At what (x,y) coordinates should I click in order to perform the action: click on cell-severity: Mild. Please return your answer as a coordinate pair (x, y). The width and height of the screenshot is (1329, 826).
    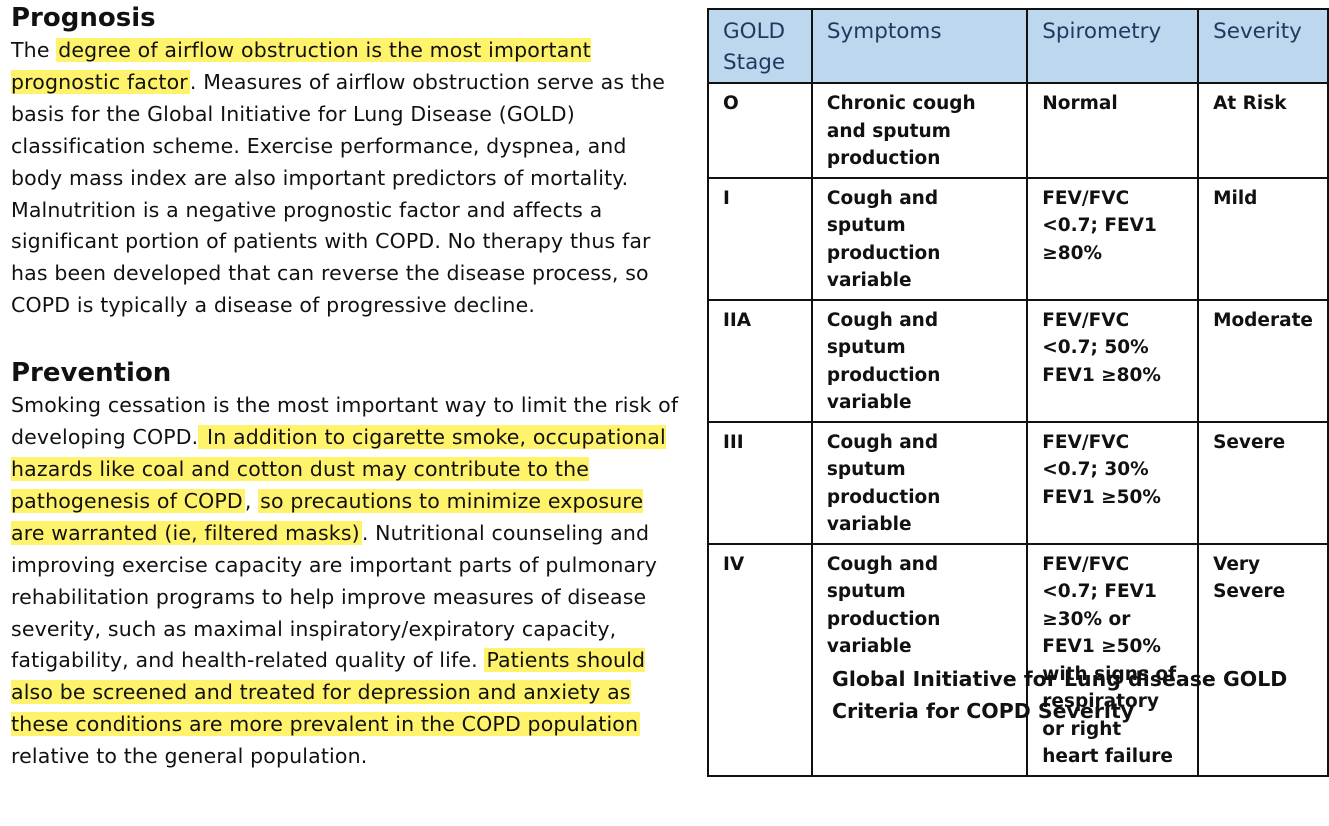
    Looking at the image, I should click on (1263, 238).